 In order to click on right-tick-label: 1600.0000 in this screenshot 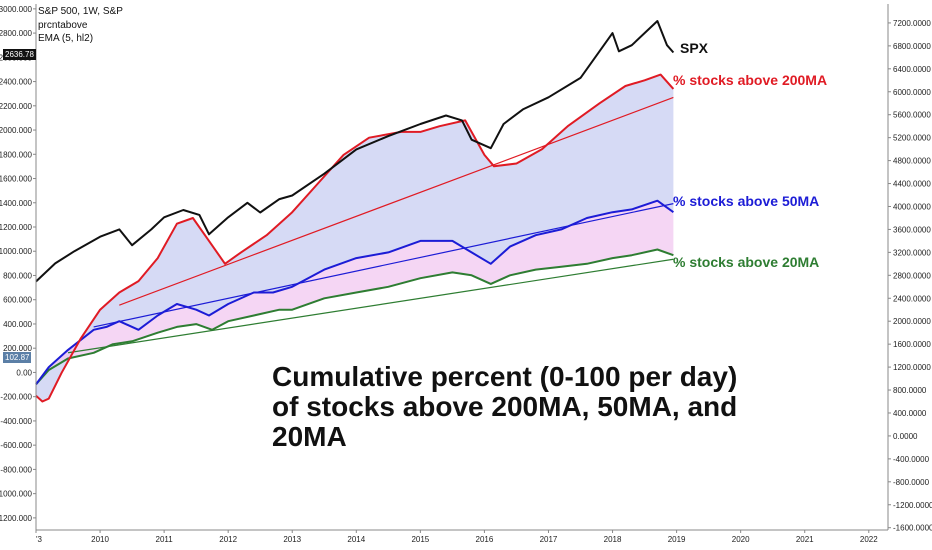, I will do `click(912, 344)`.